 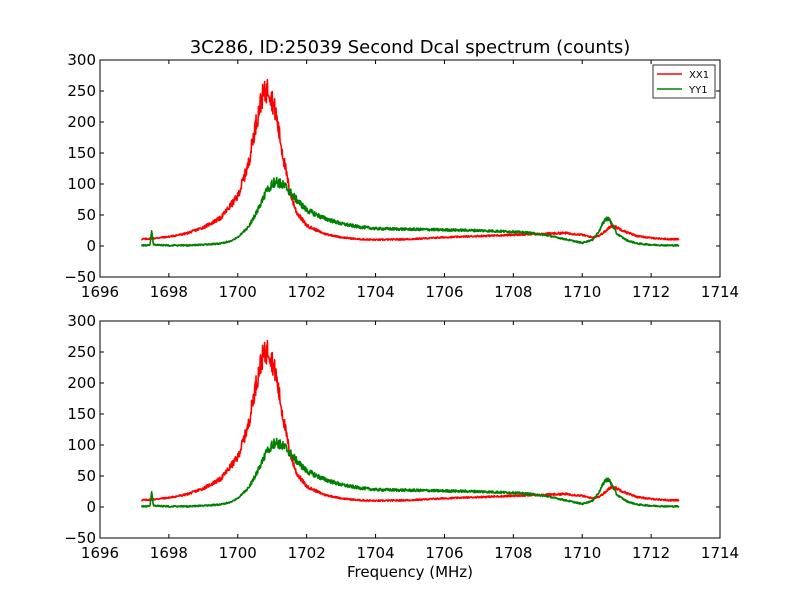 I want to click on legend-label: XX1, so click(x=699, y=75).